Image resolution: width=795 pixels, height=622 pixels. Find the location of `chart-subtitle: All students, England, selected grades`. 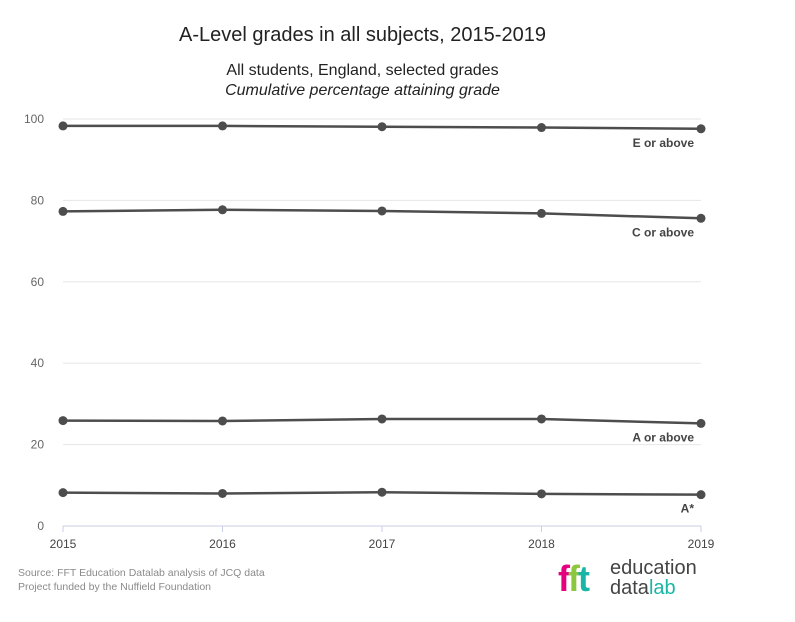

chart-subtitle: All students, England, selected grades is located at coordinates (362, 70).